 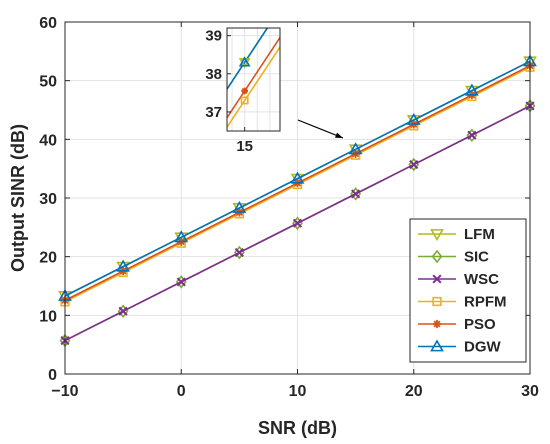 What do you see at coordinates (480, 324) in the screenshot?
I see `legend-label: PSO` at bounding box center [480, 324].